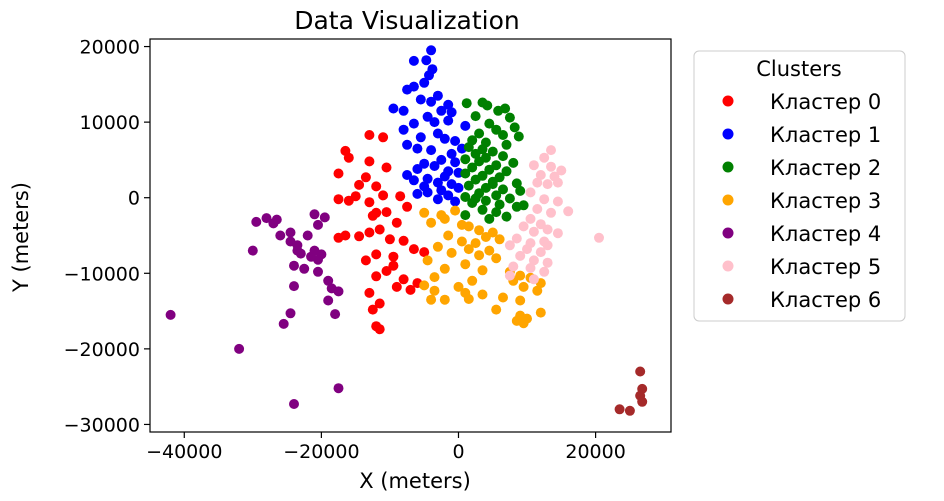 Image resolution: width=944 pixels, height=501 pixels. What do you see at coordinates (825, 135) in the screenshot?
I see `legend-label: Кластер 1` at bounding box center [825, 135].